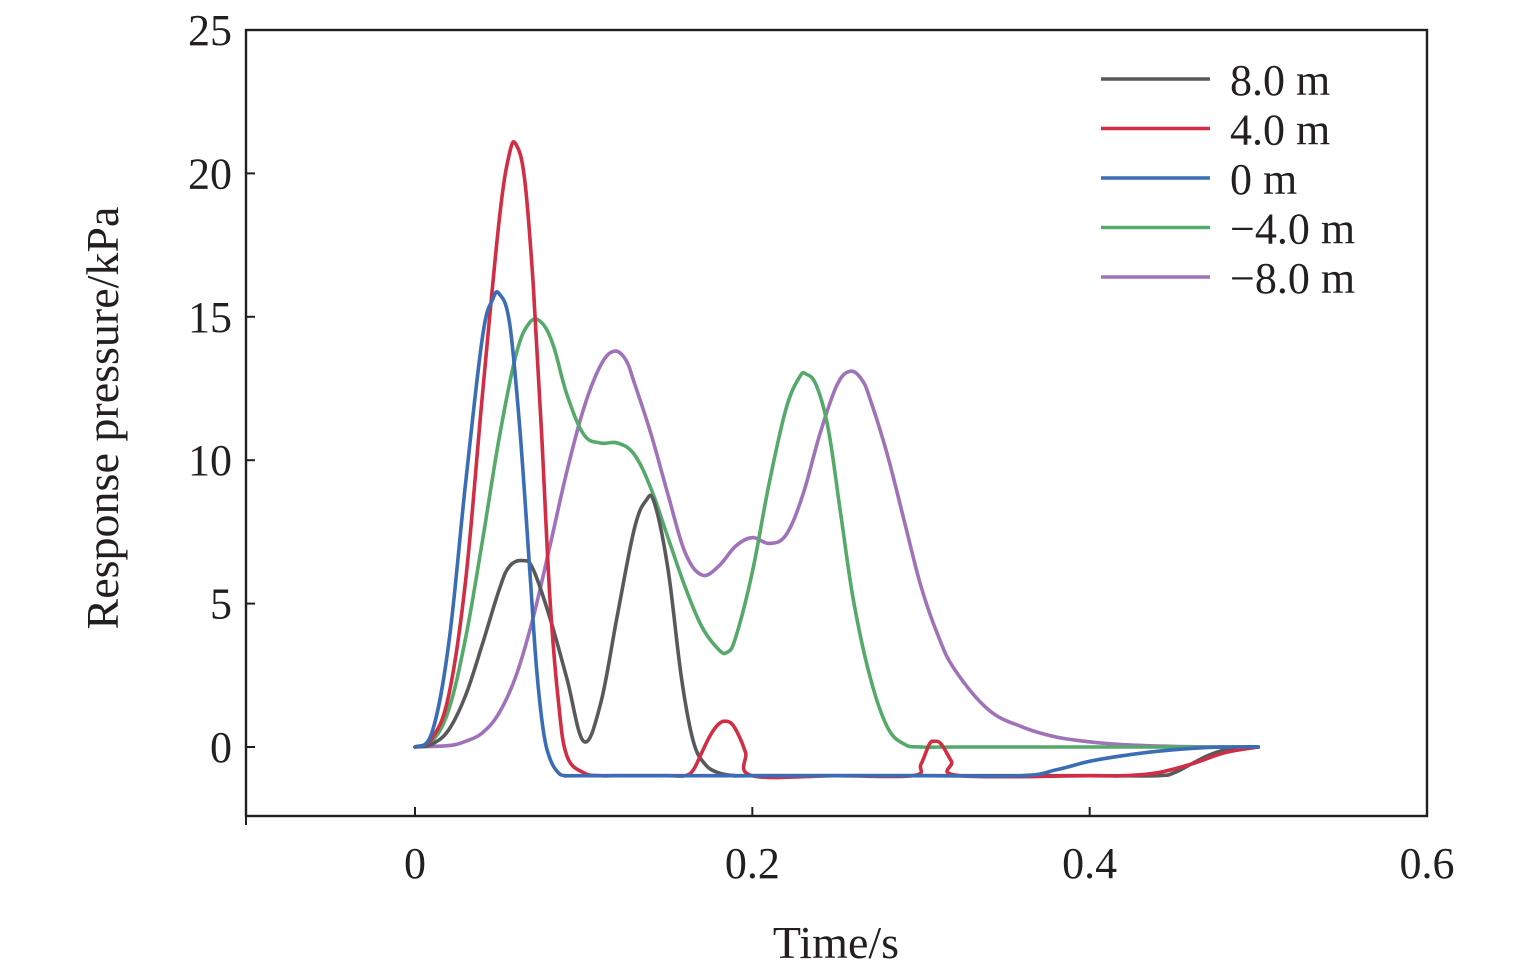 The width and height of the screenshot is (1535, 974). What do you see at coordinates (1292, 278) in the screenshot?
I see `legend-label: −8.0 m` at bounding box center [1292, 278].